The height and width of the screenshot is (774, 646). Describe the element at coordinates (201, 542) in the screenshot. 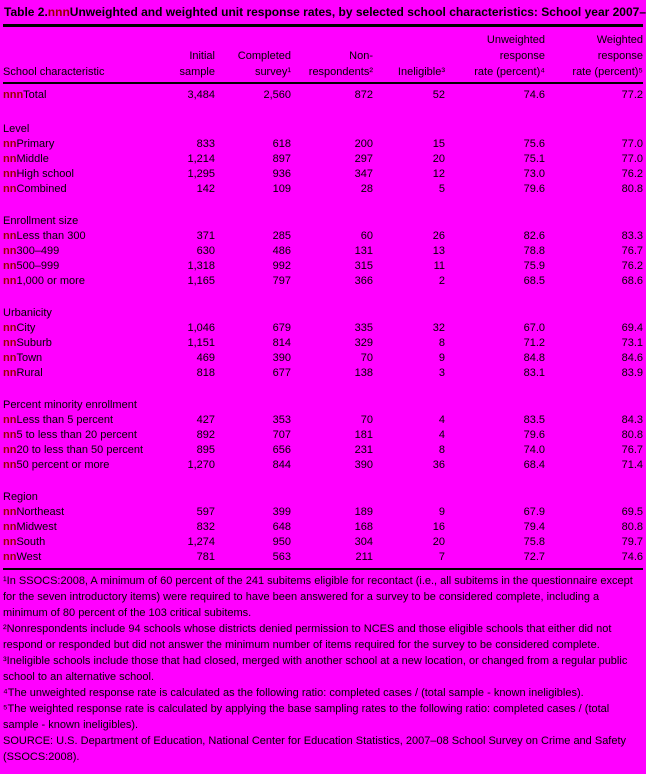

I see `value-cell: 1,274` at that location.